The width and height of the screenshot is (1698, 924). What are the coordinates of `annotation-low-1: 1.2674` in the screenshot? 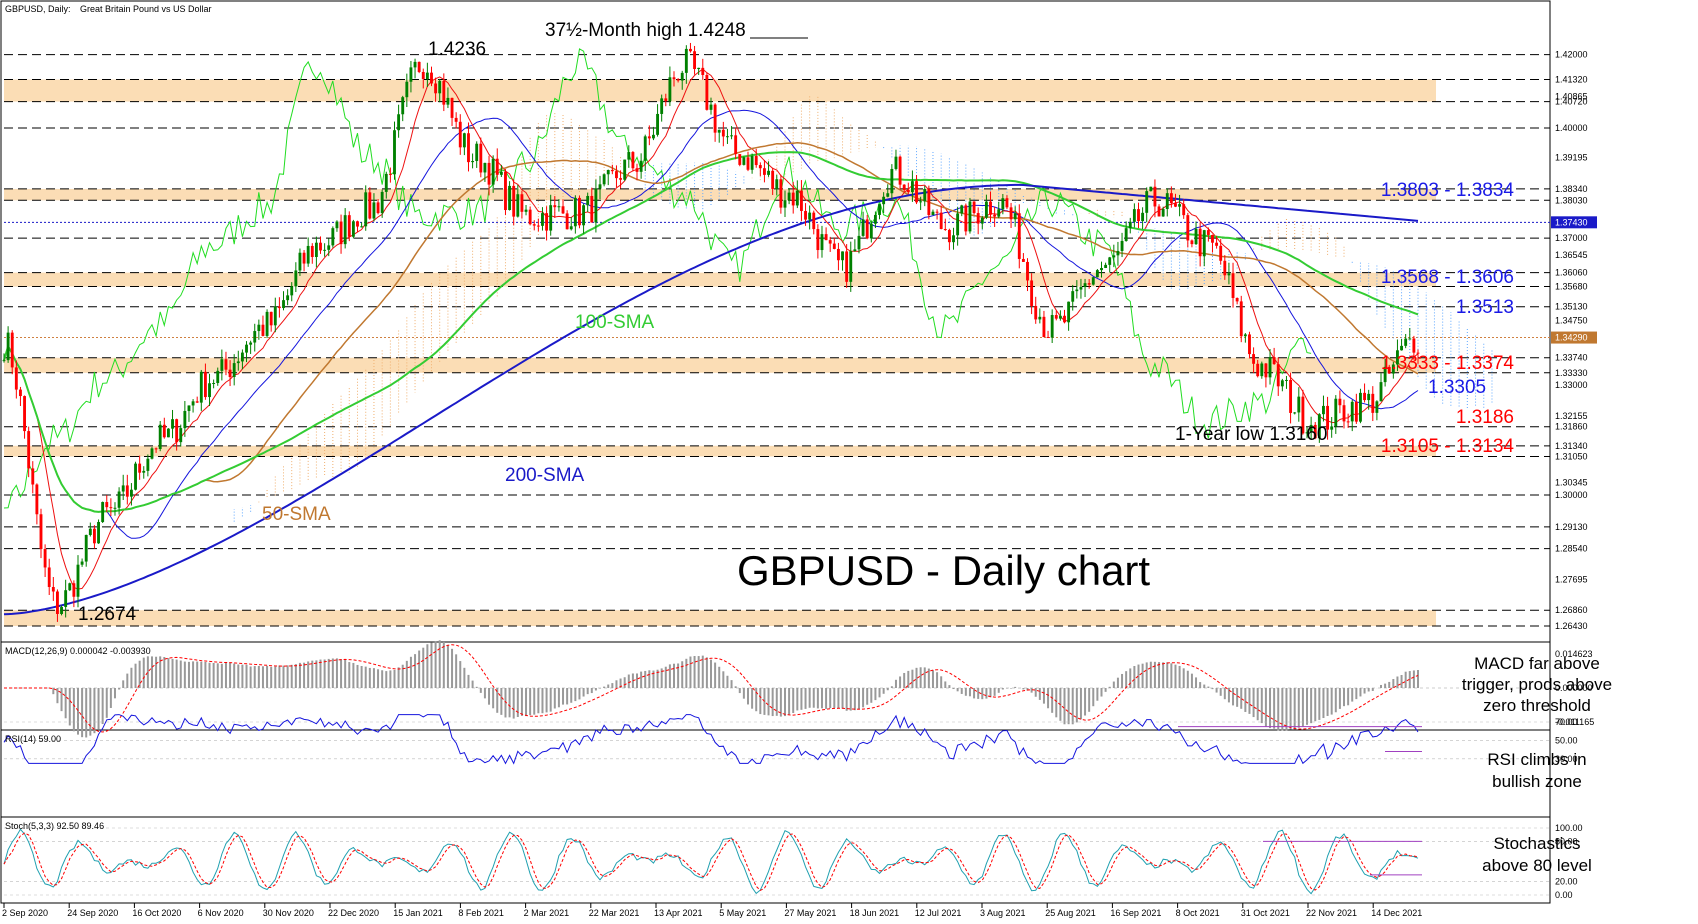 It's located at (107, 614).